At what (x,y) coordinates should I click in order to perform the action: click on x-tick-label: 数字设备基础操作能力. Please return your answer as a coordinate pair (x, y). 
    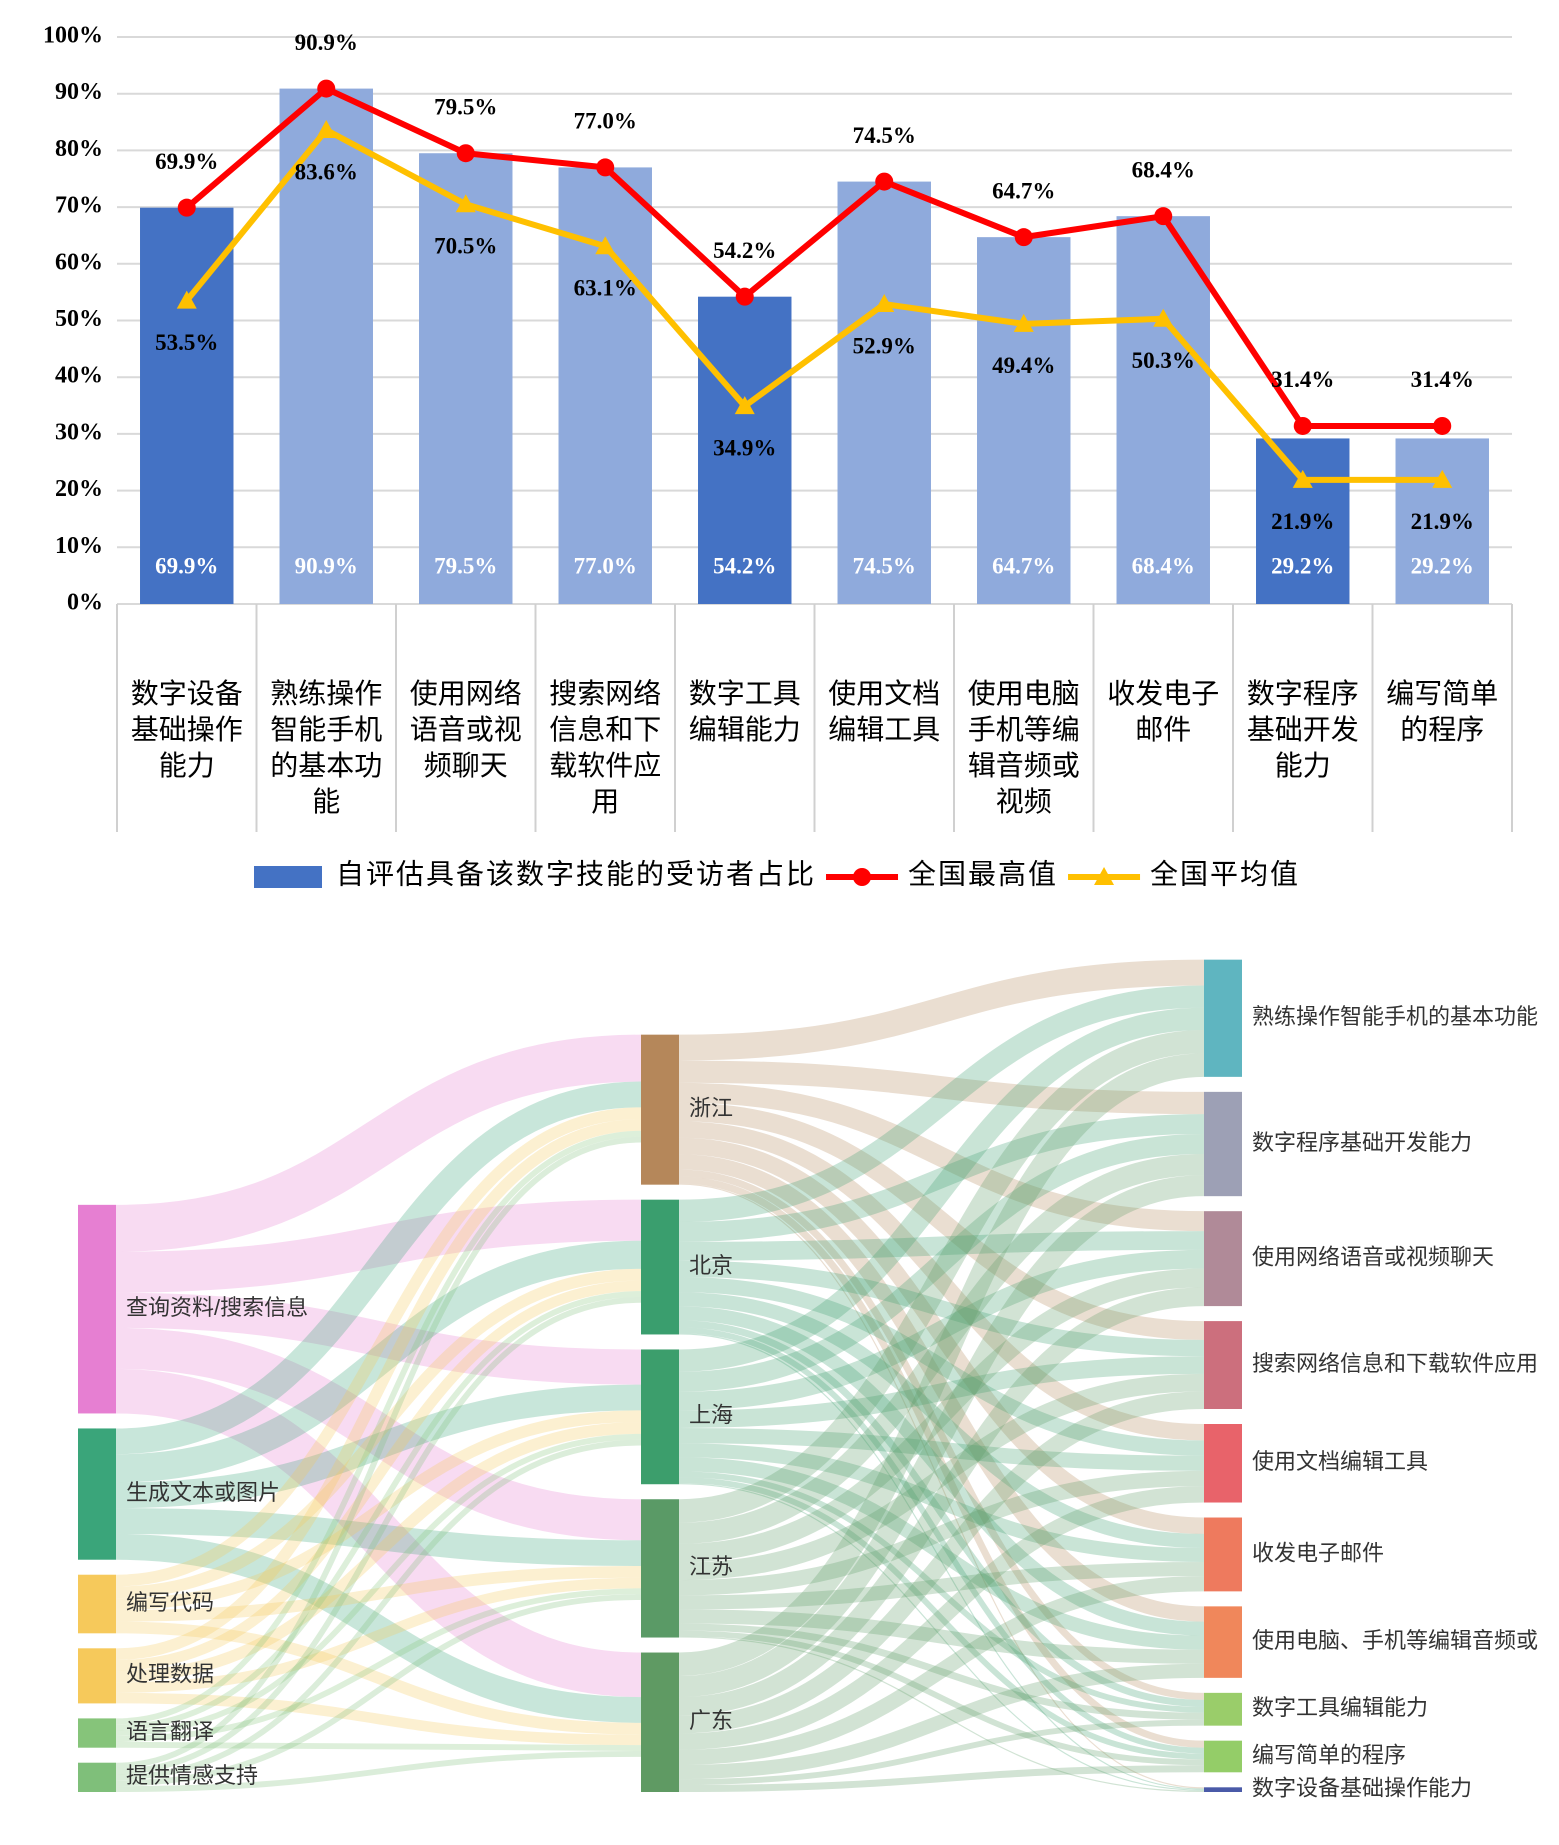
    Looking at the image, I should click on (187, 730).